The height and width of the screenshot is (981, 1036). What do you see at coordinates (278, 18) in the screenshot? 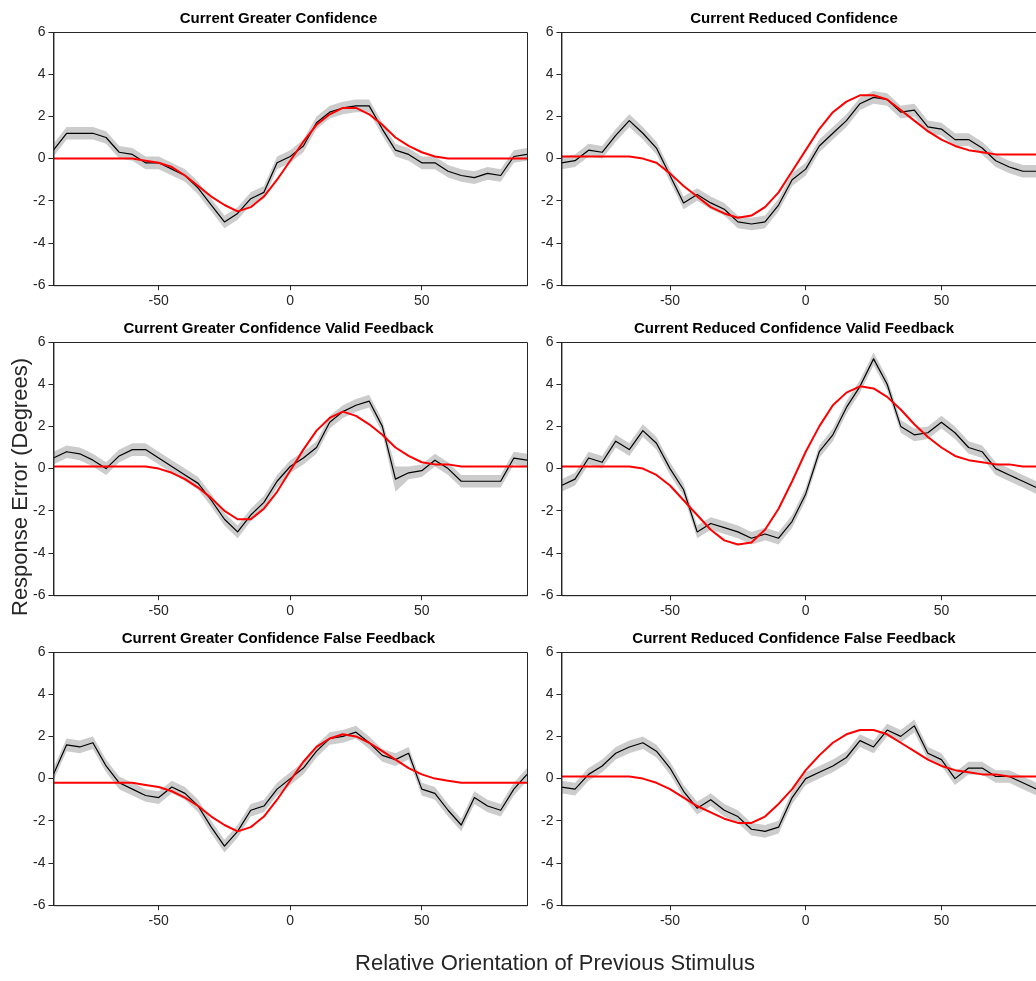
I see `chart-title: Current Greater Confidence` at bounding box center [278, 18].